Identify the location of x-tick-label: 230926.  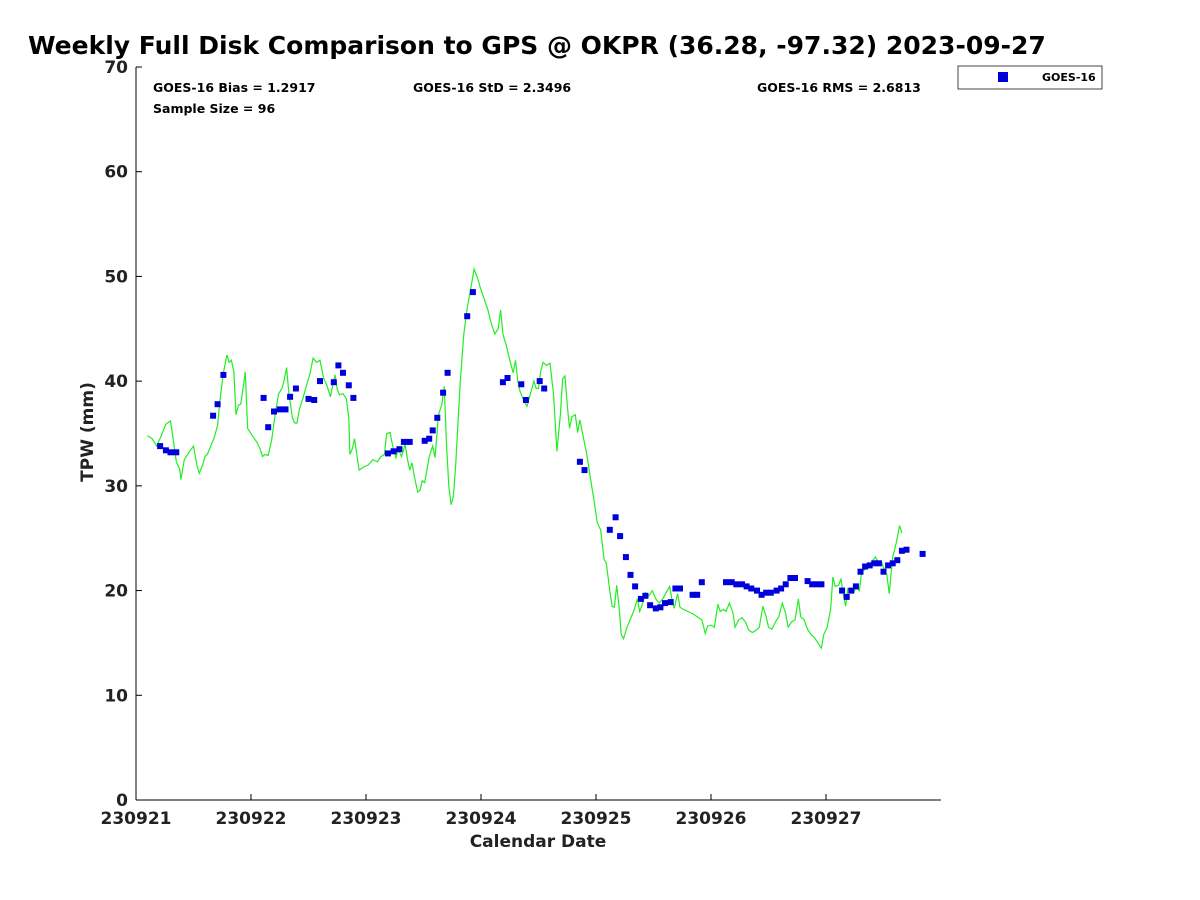
(711, 819).